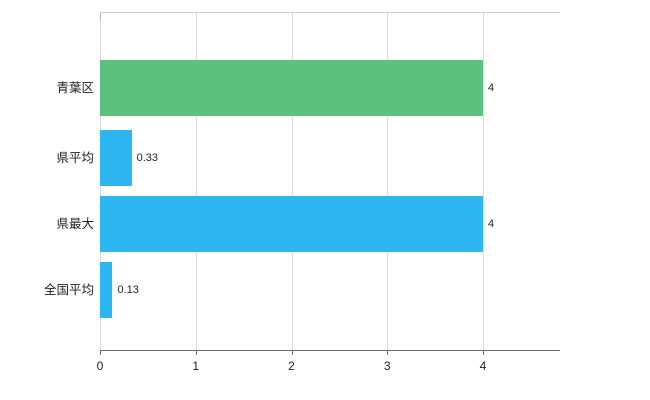 The image size is (650, 400). Describe the element at coordinates (330, 12) in the screenshot. I see `plot-top-border` at that location.